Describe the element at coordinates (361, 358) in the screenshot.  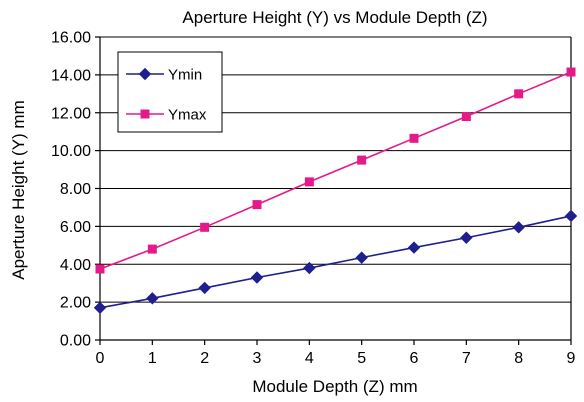
I see `x-tick-label-5: 5` at that location.